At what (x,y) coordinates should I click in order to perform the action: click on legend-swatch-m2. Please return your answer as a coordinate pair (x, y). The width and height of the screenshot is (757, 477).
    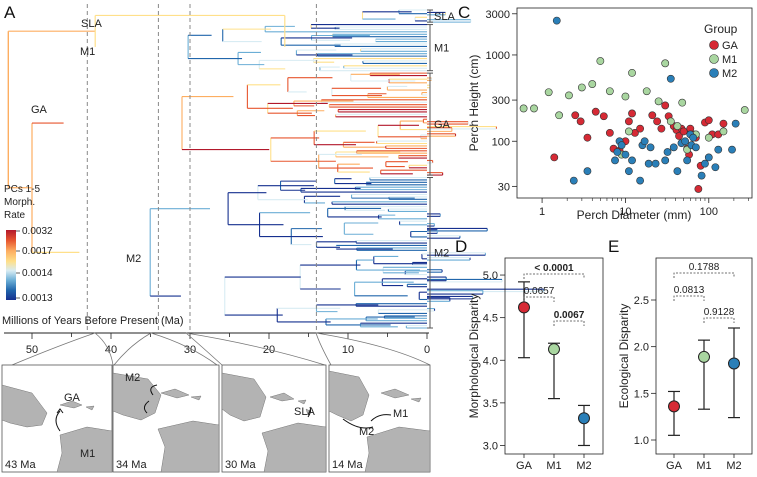
    Looking at the image, I should click on (714, 73).